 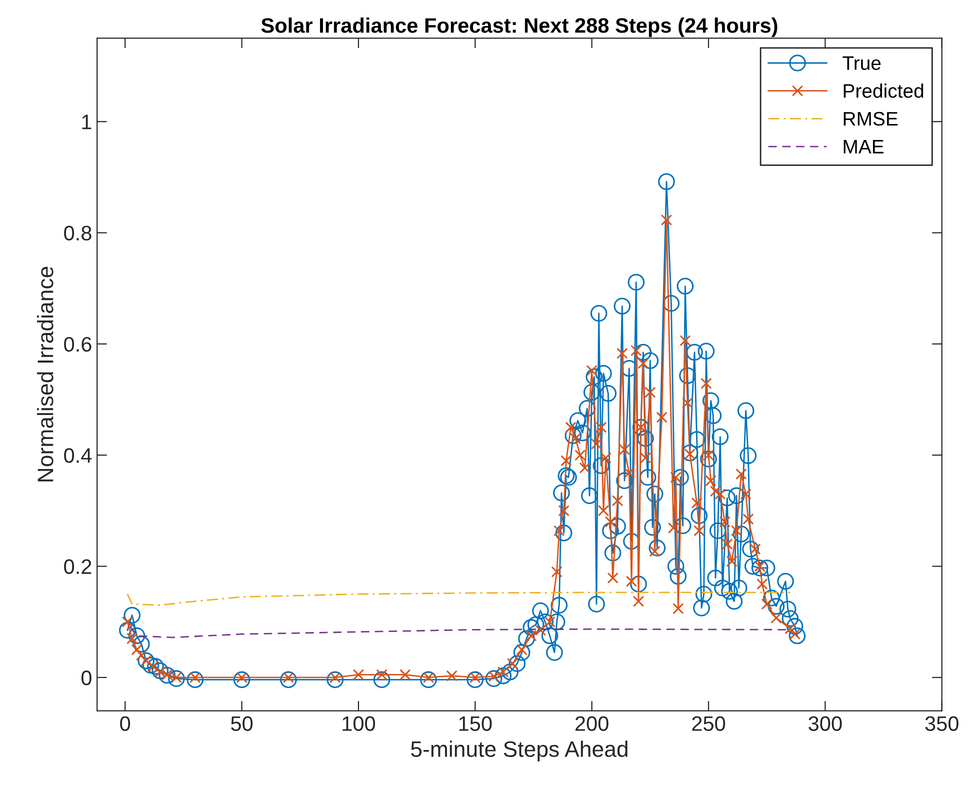 What do you see at coordinates (78, 455) in the screenshot?
I see `y-tick-label: 0.4` at bounding box center [78, 455].